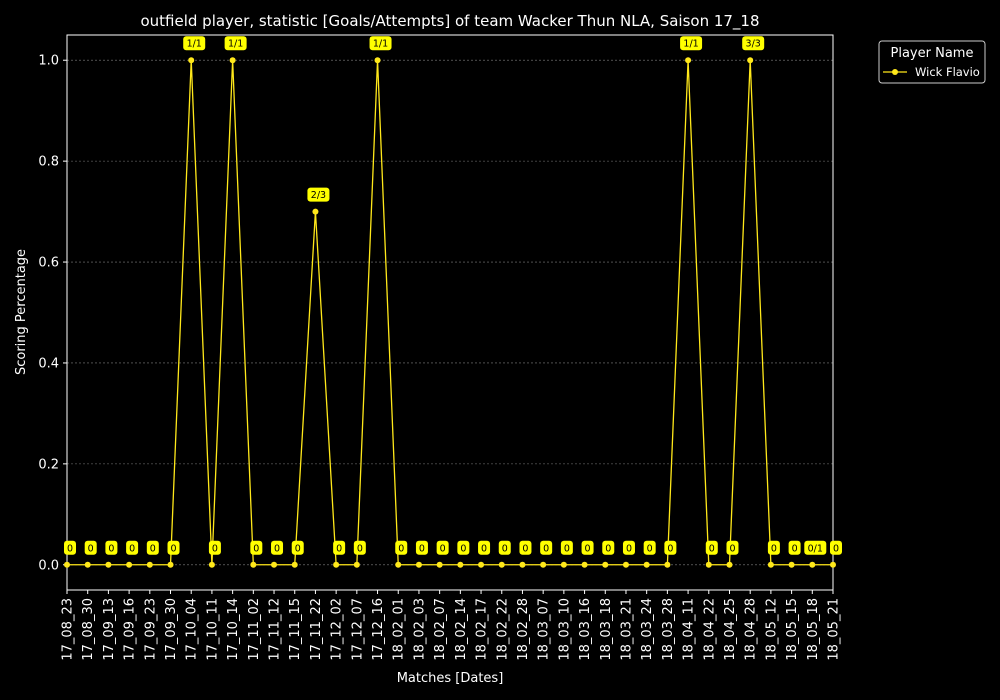 This screenshot has width=1000, height=700. Describe the element at coordinates (440, 629) in the screenshot. I see `x-tick-label: 18_02_07` at that location.